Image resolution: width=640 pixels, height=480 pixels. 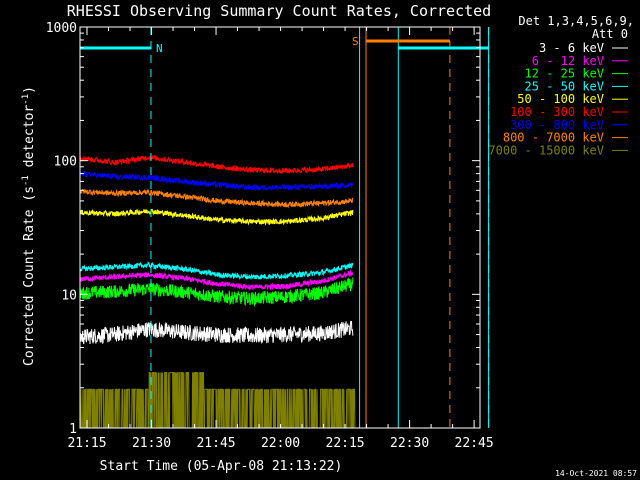 I want to click on y-tick-label: 10, so click(x=69, y=295).